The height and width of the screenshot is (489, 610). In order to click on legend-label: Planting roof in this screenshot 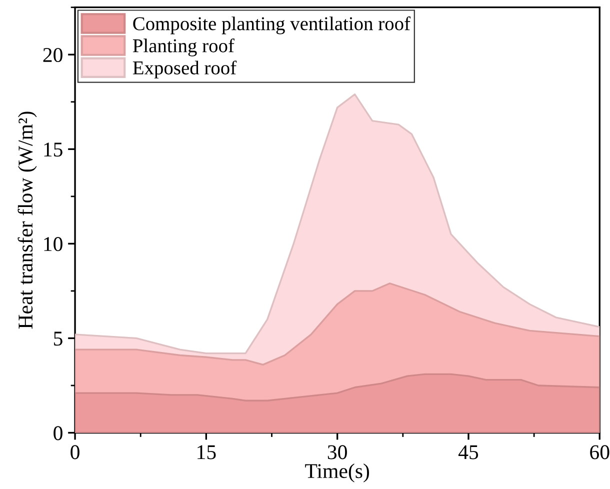, I will do `click(183, 47)`.